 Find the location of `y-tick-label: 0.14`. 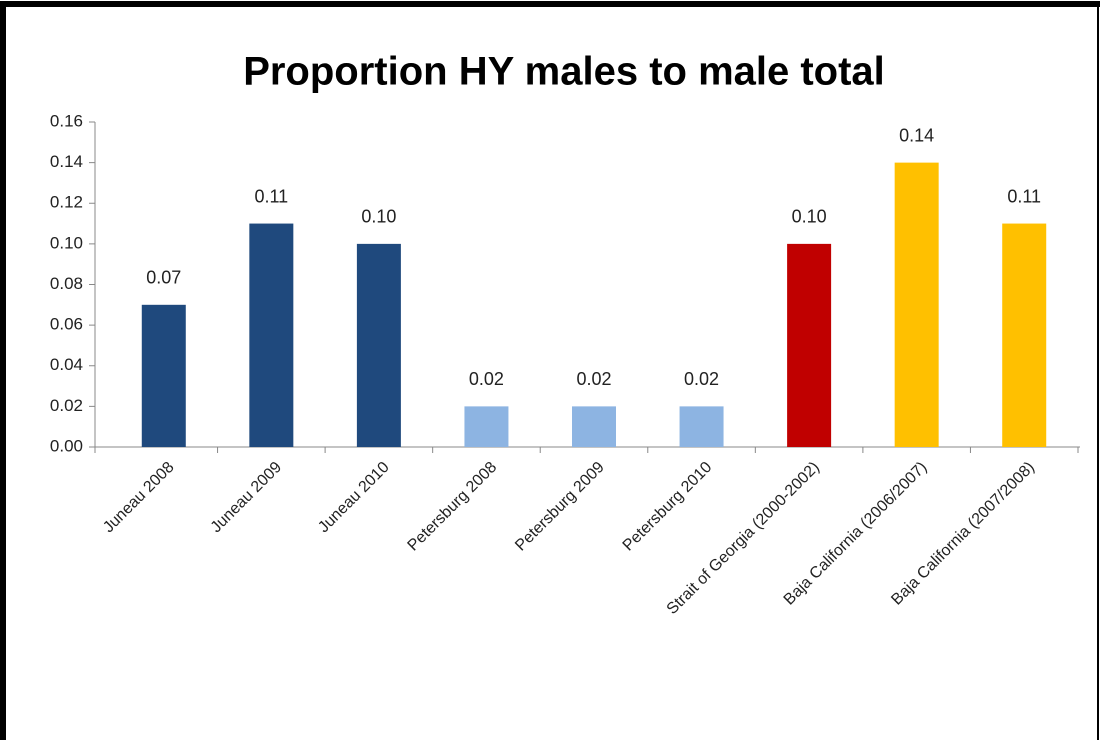

y-tick-label: 0.14 is located at coordinates (66, 161).